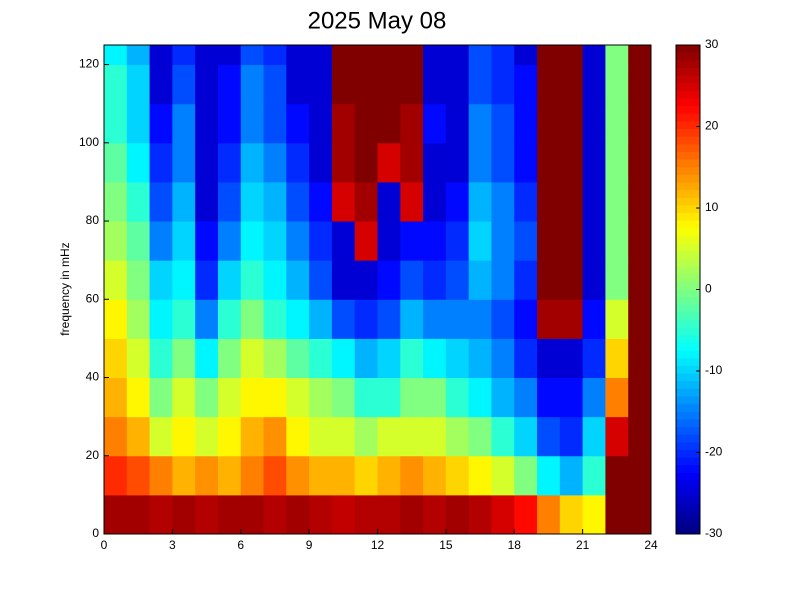  What do you see at coordinates (446, 545) in the screenshot?
I see `x-tick-label: 15` at bounding box center [446, 545].